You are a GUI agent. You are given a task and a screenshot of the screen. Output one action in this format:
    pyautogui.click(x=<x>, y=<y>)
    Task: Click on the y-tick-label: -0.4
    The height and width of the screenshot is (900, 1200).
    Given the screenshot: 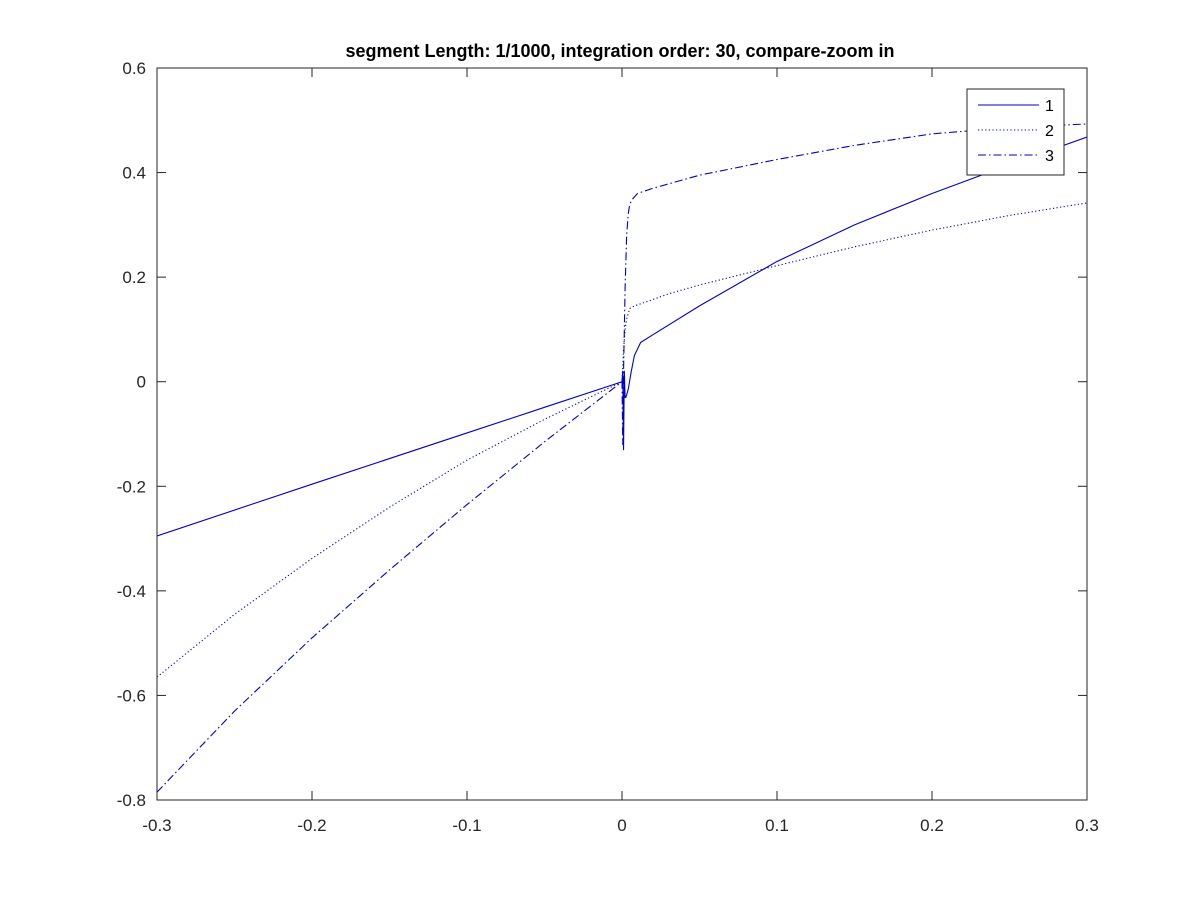 What is the action you would take?
    pyautogui.click(x=131, y=591)
    